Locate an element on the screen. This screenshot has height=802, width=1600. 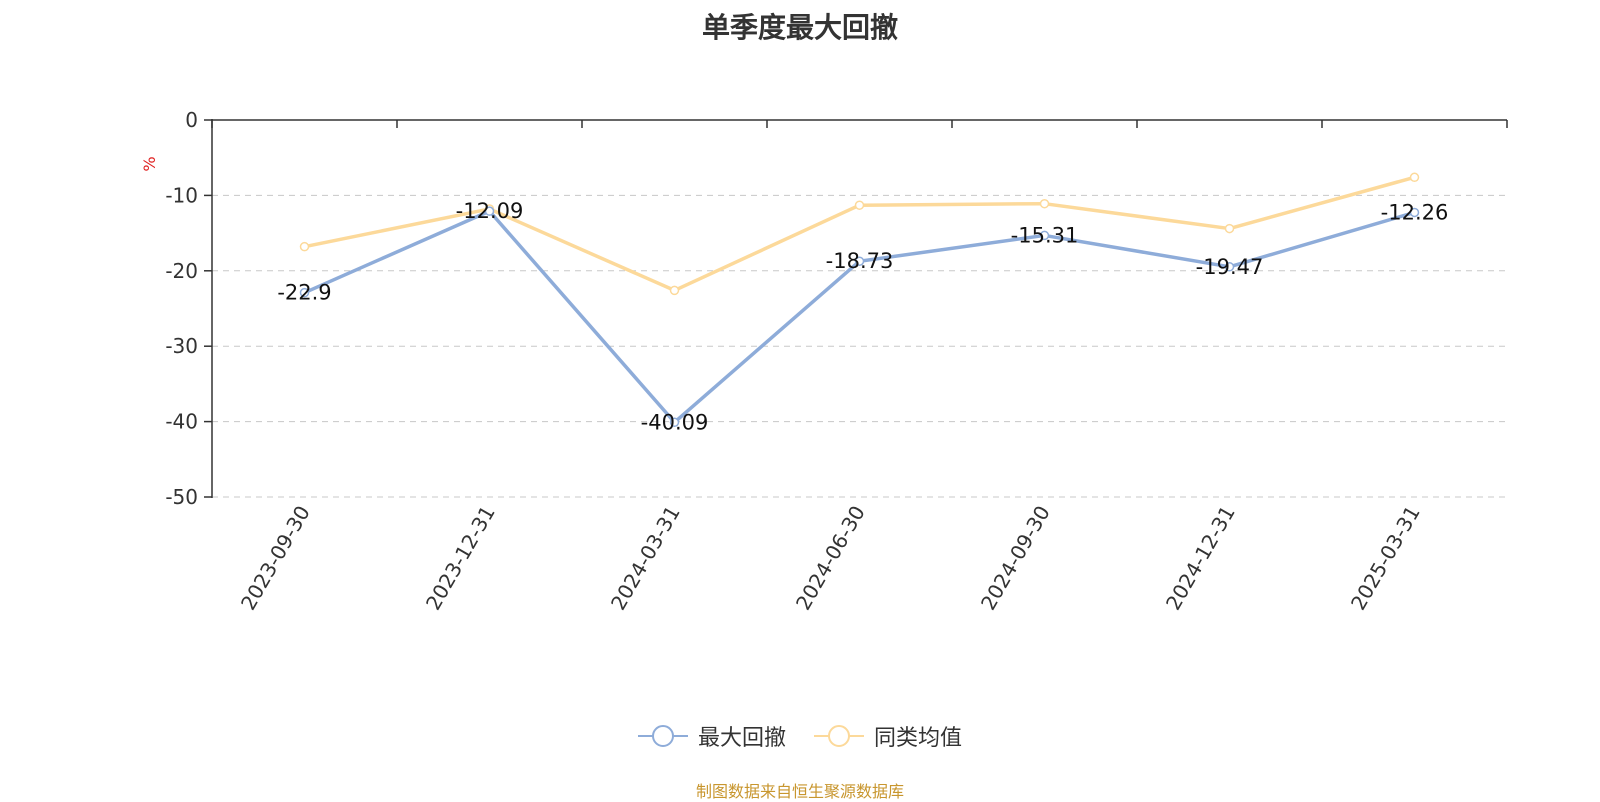
legend-marker-peer-average is located at coordinates (839, 736).